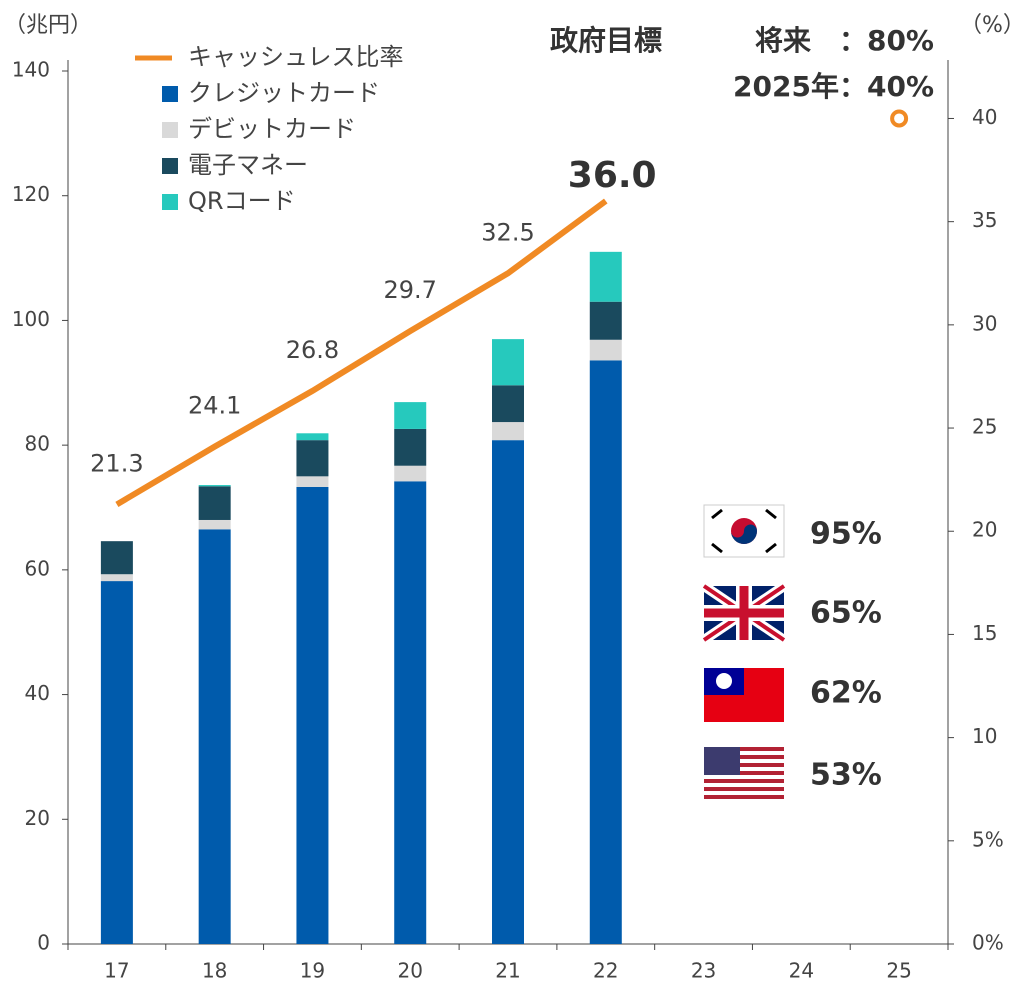  I want to click on data-label: 36.0, so click(612, 175).